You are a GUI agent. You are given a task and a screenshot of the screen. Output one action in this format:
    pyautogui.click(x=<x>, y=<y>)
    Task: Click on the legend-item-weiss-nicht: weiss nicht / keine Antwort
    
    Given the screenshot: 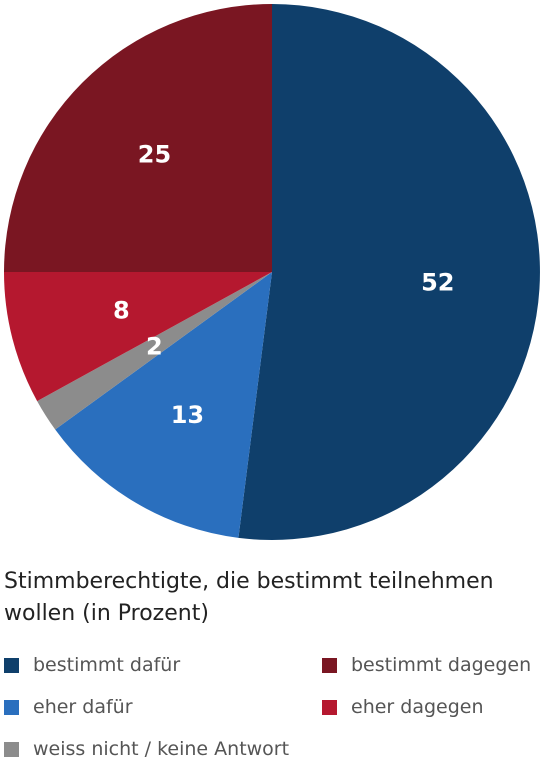 What is the action you would take?
    pyautogui.click(x=146, y=749)
    